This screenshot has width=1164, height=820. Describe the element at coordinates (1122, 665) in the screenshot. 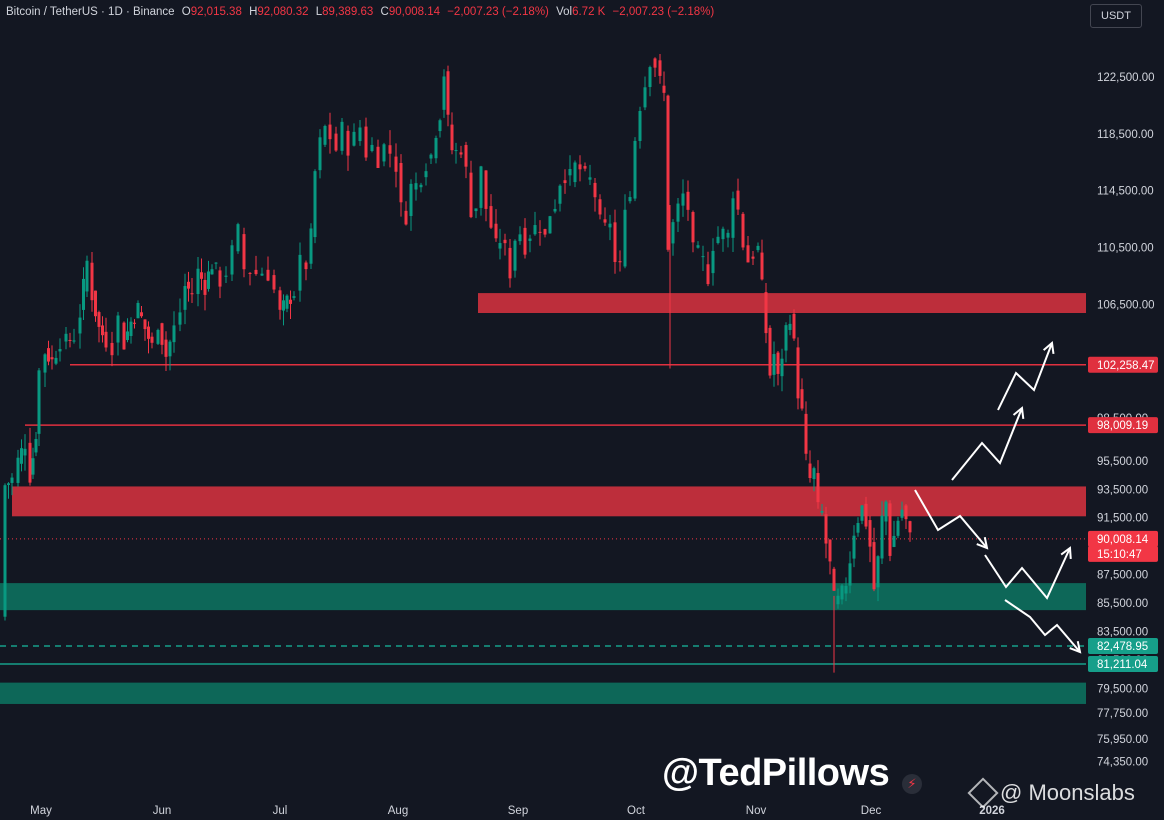

I see `price-tag-text: 81,211.04` at that location.